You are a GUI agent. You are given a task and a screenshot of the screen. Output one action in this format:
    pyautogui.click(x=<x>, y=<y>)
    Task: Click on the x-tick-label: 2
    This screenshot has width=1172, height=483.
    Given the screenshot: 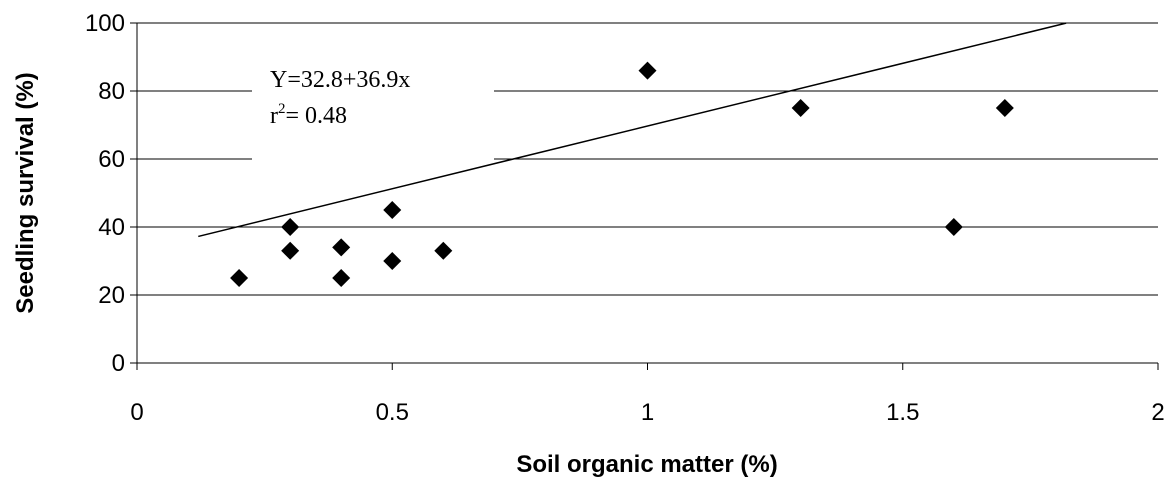 What is the action you would take?
    pyautogui.click(x=1157, y=412)
    